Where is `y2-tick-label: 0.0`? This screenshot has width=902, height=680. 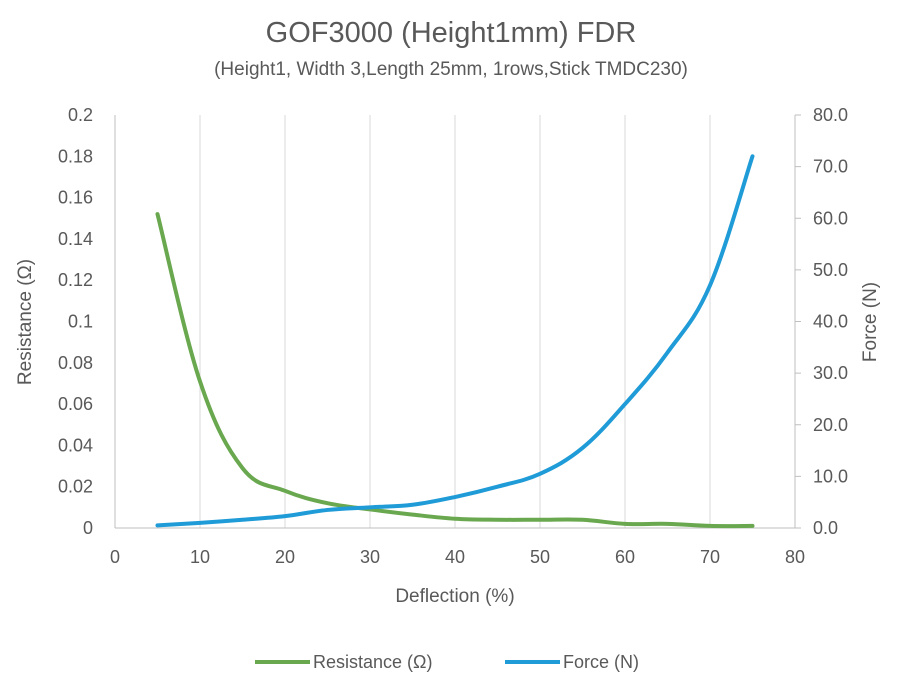
y2-tick-label: 0.0 is located at coordinates (825, 528).